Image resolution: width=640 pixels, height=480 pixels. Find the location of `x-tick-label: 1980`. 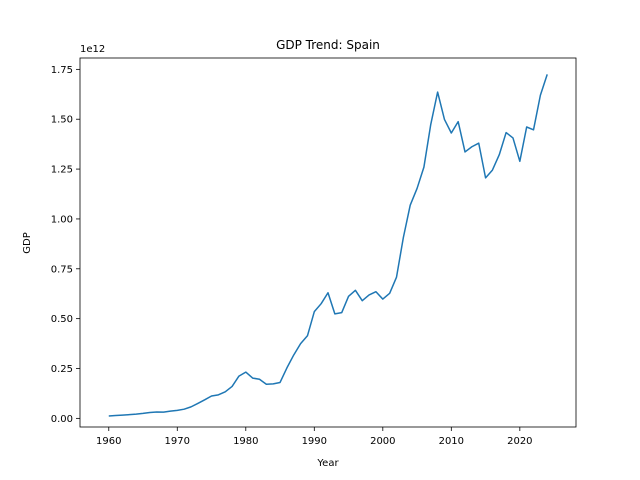

x-tick-label: 1980 is located at coordinates (245, 441).